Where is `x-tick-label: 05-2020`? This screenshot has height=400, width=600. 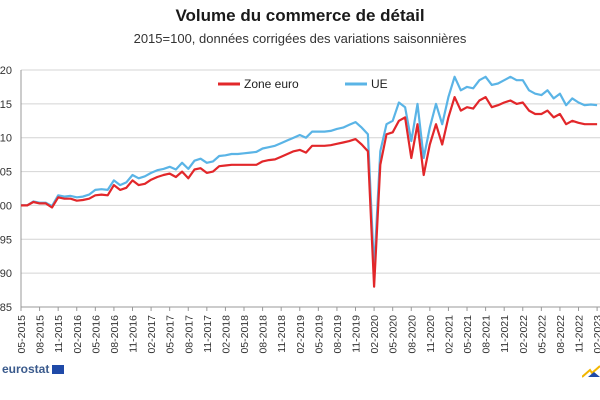
x-tick-label: 05-2020 is located at coordinates (394, 334).